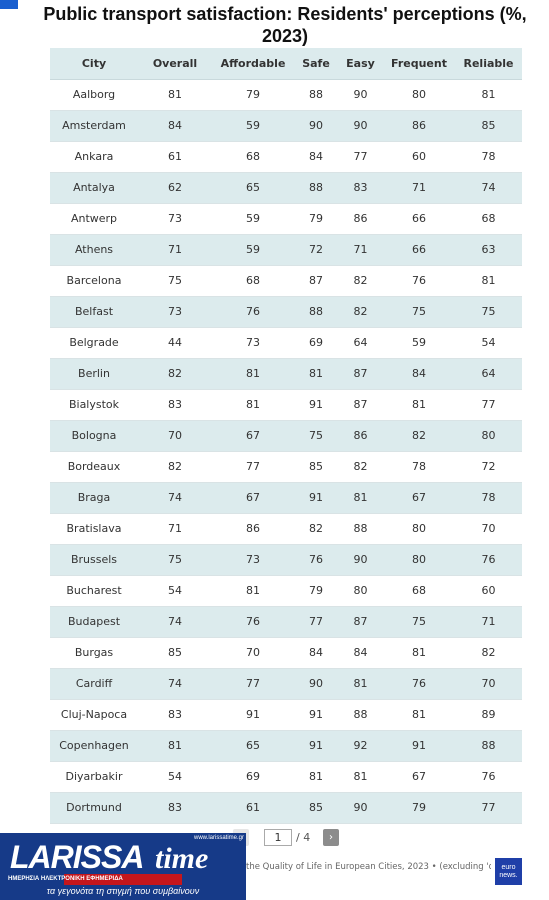 The image size is (549, 900). What do you see at coordinates (286, 777) in the screenshot?
I see `table-row: Diyarbakir 54 69 81 81 67 76` at bounding box center [286, 777].